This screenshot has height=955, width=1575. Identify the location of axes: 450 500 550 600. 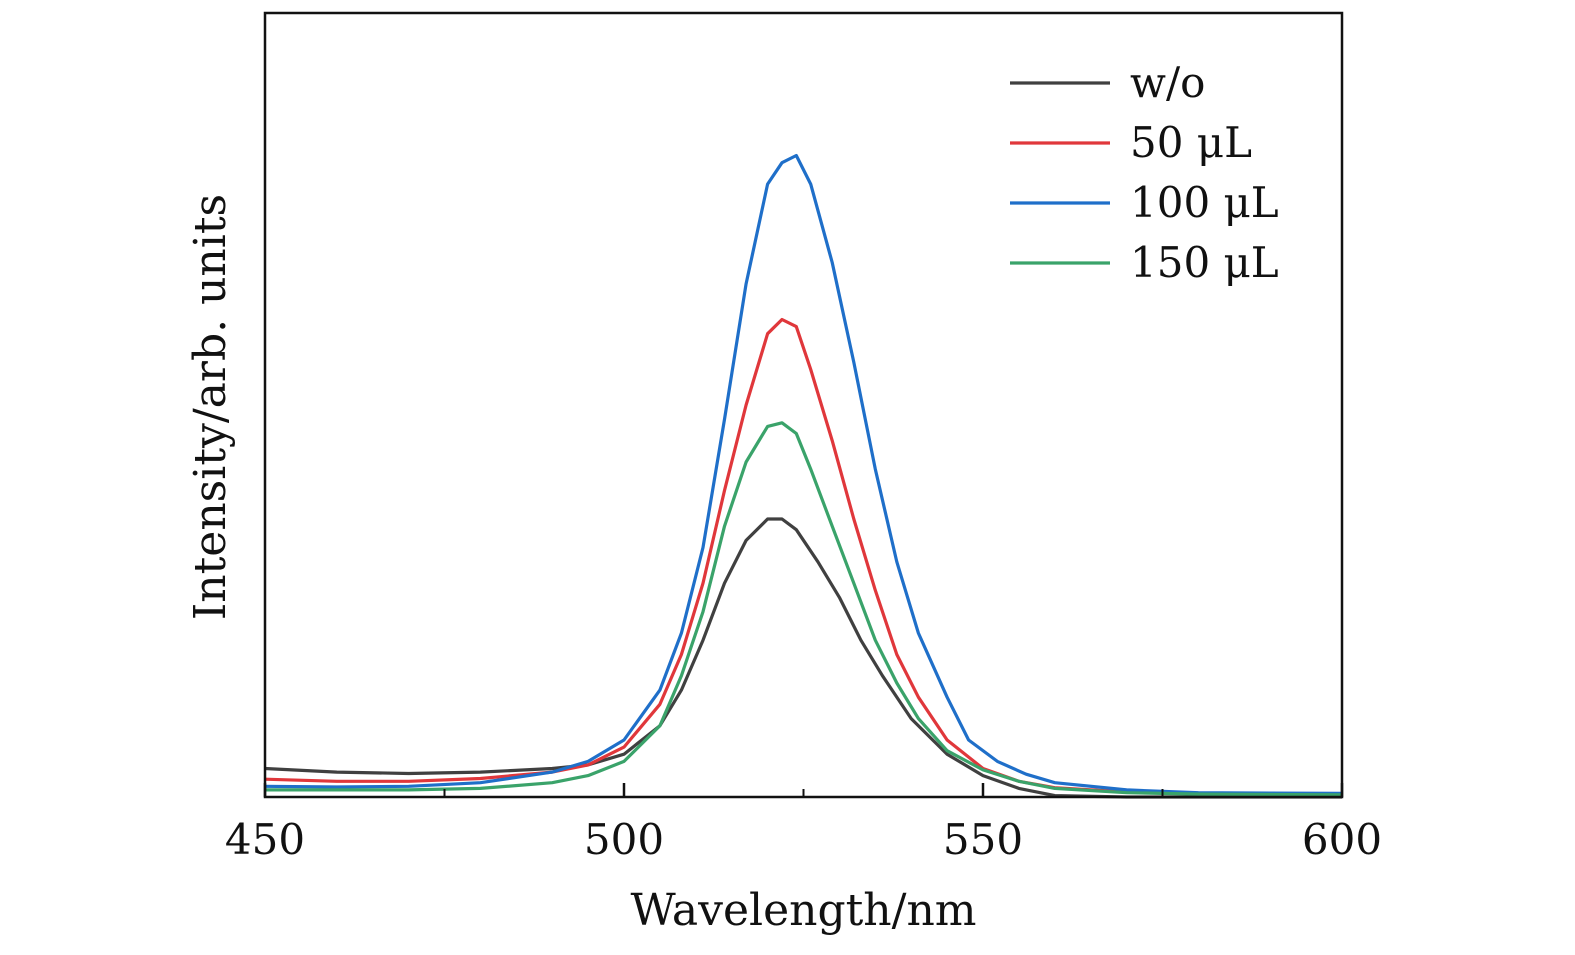
(803, 823).